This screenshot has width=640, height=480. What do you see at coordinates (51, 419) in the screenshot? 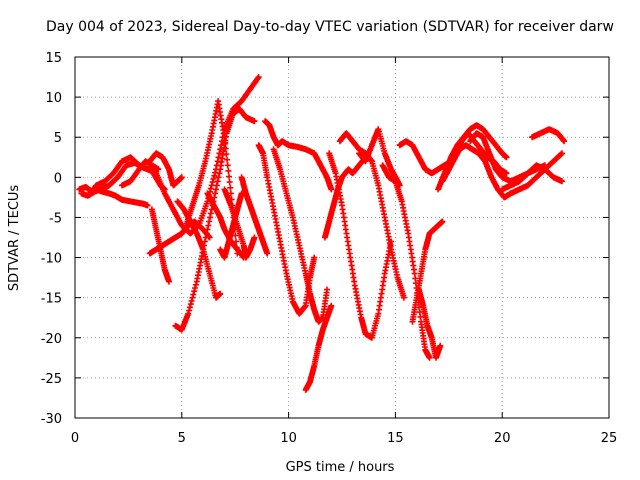
I see `y-tick-label: -30` at bounding box center [51, 419].